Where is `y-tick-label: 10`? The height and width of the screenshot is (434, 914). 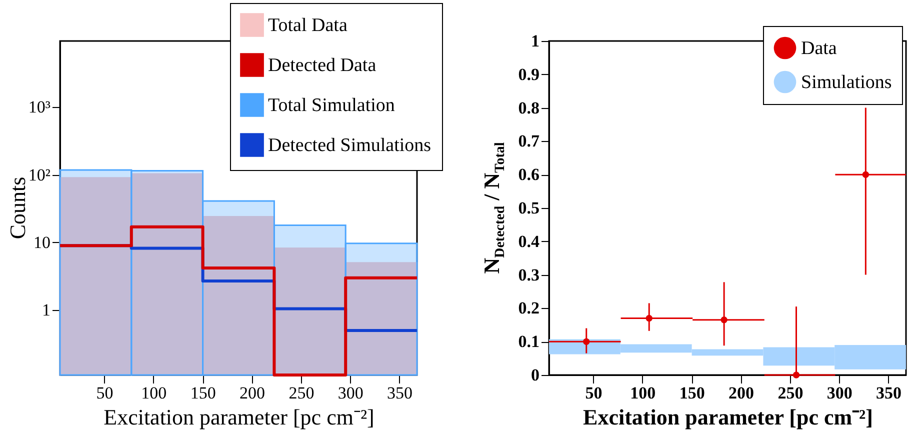
y-tick-label: 10 is located at coordinates (42, 242).